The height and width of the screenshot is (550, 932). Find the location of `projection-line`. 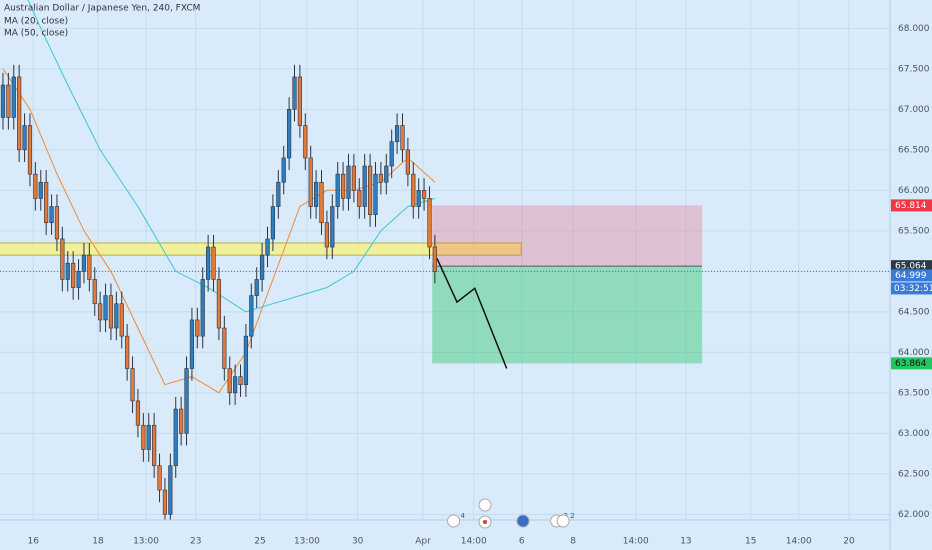

projection-line is located at coordinates (472, 313).